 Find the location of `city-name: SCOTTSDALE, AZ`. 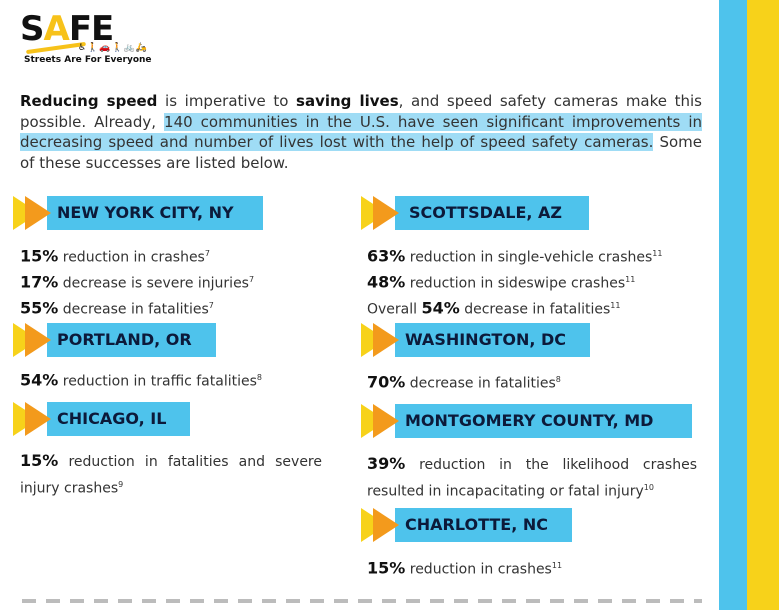

city-name: SCOTTSDALE, AZ is located at coordinates (486, 212).